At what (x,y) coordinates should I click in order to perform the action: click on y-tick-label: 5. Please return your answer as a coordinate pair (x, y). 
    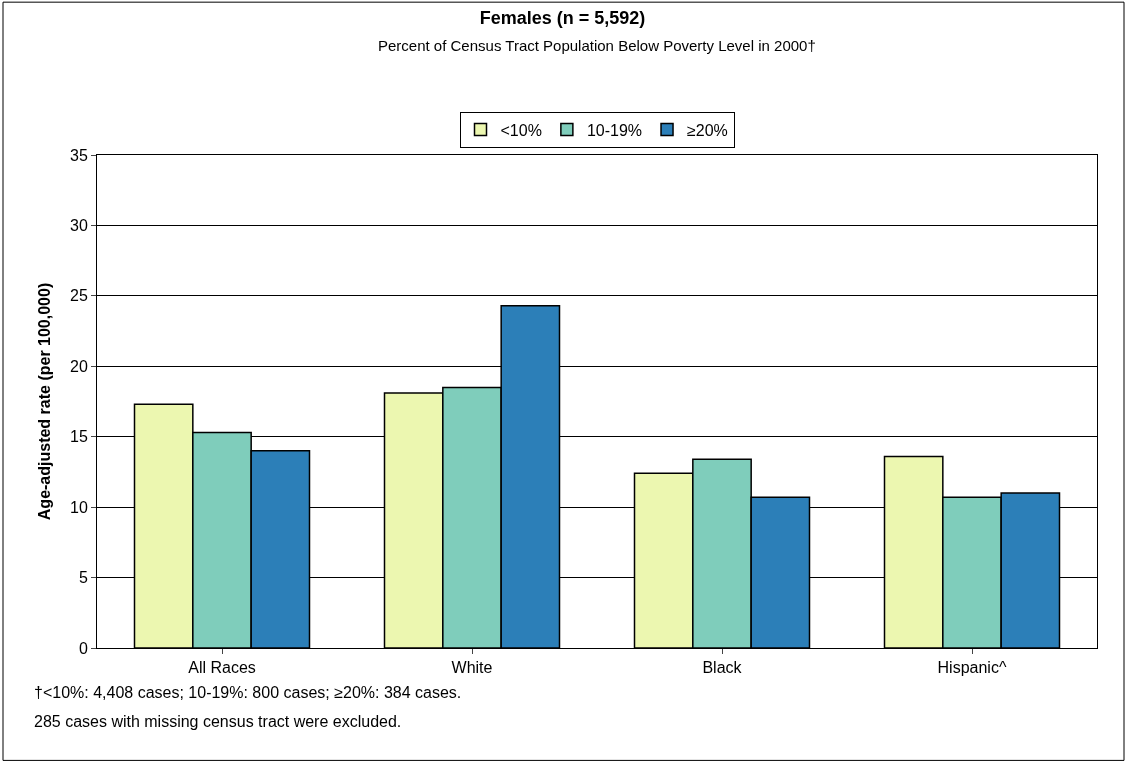
    Looking at the image, I should click on (83, 578).